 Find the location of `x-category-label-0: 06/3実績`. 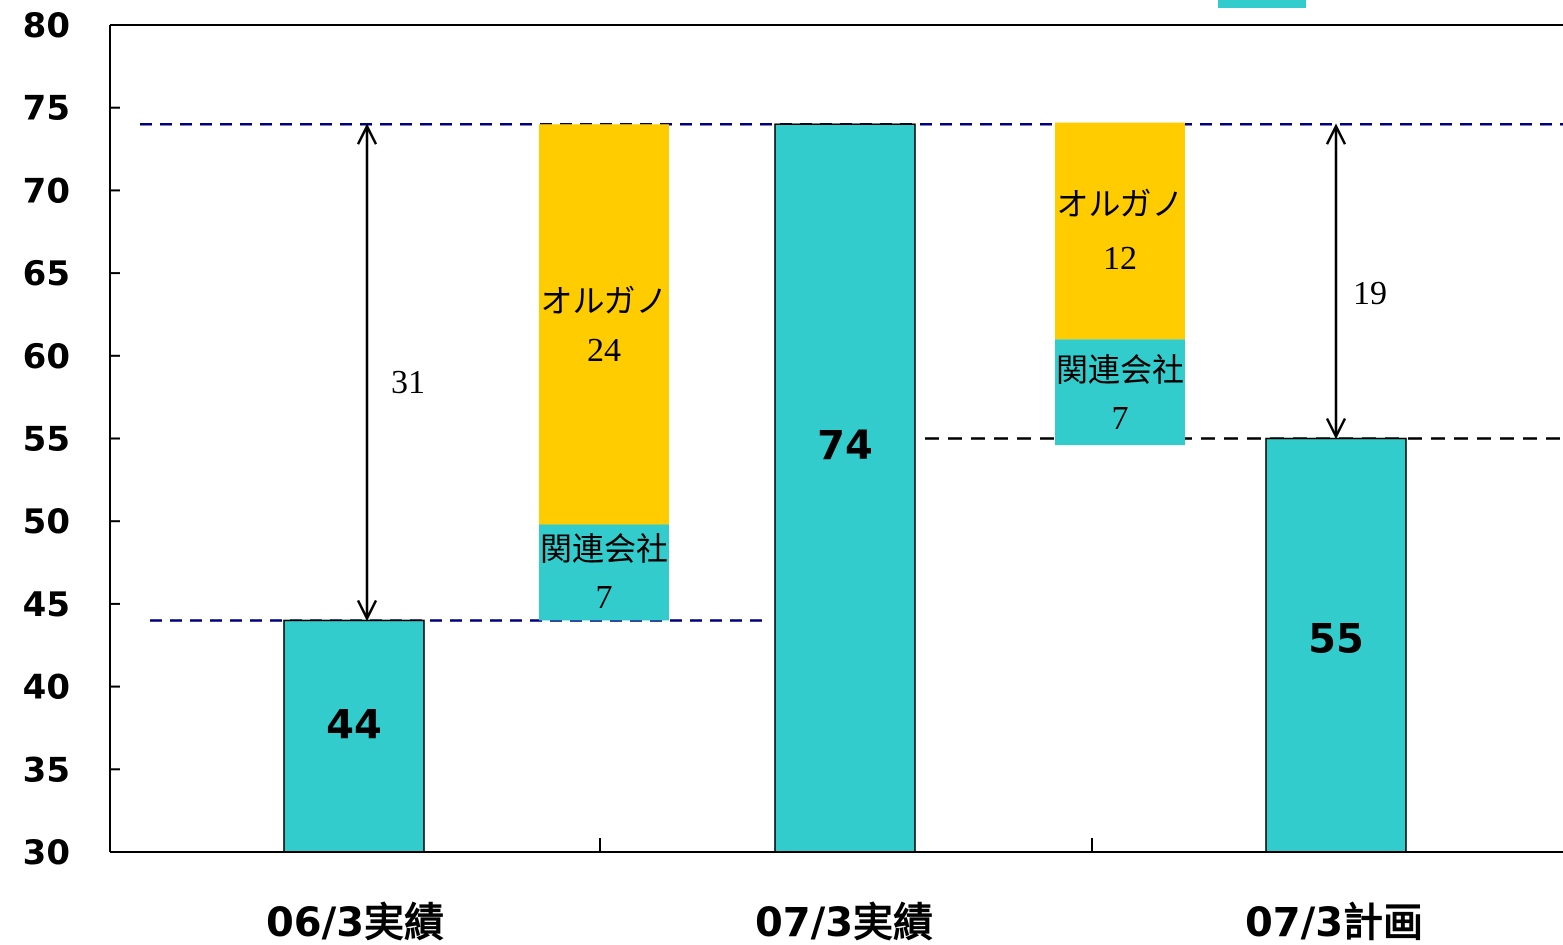

x-category-label-0: 06/3実績 is located at coordinates (355, 922).